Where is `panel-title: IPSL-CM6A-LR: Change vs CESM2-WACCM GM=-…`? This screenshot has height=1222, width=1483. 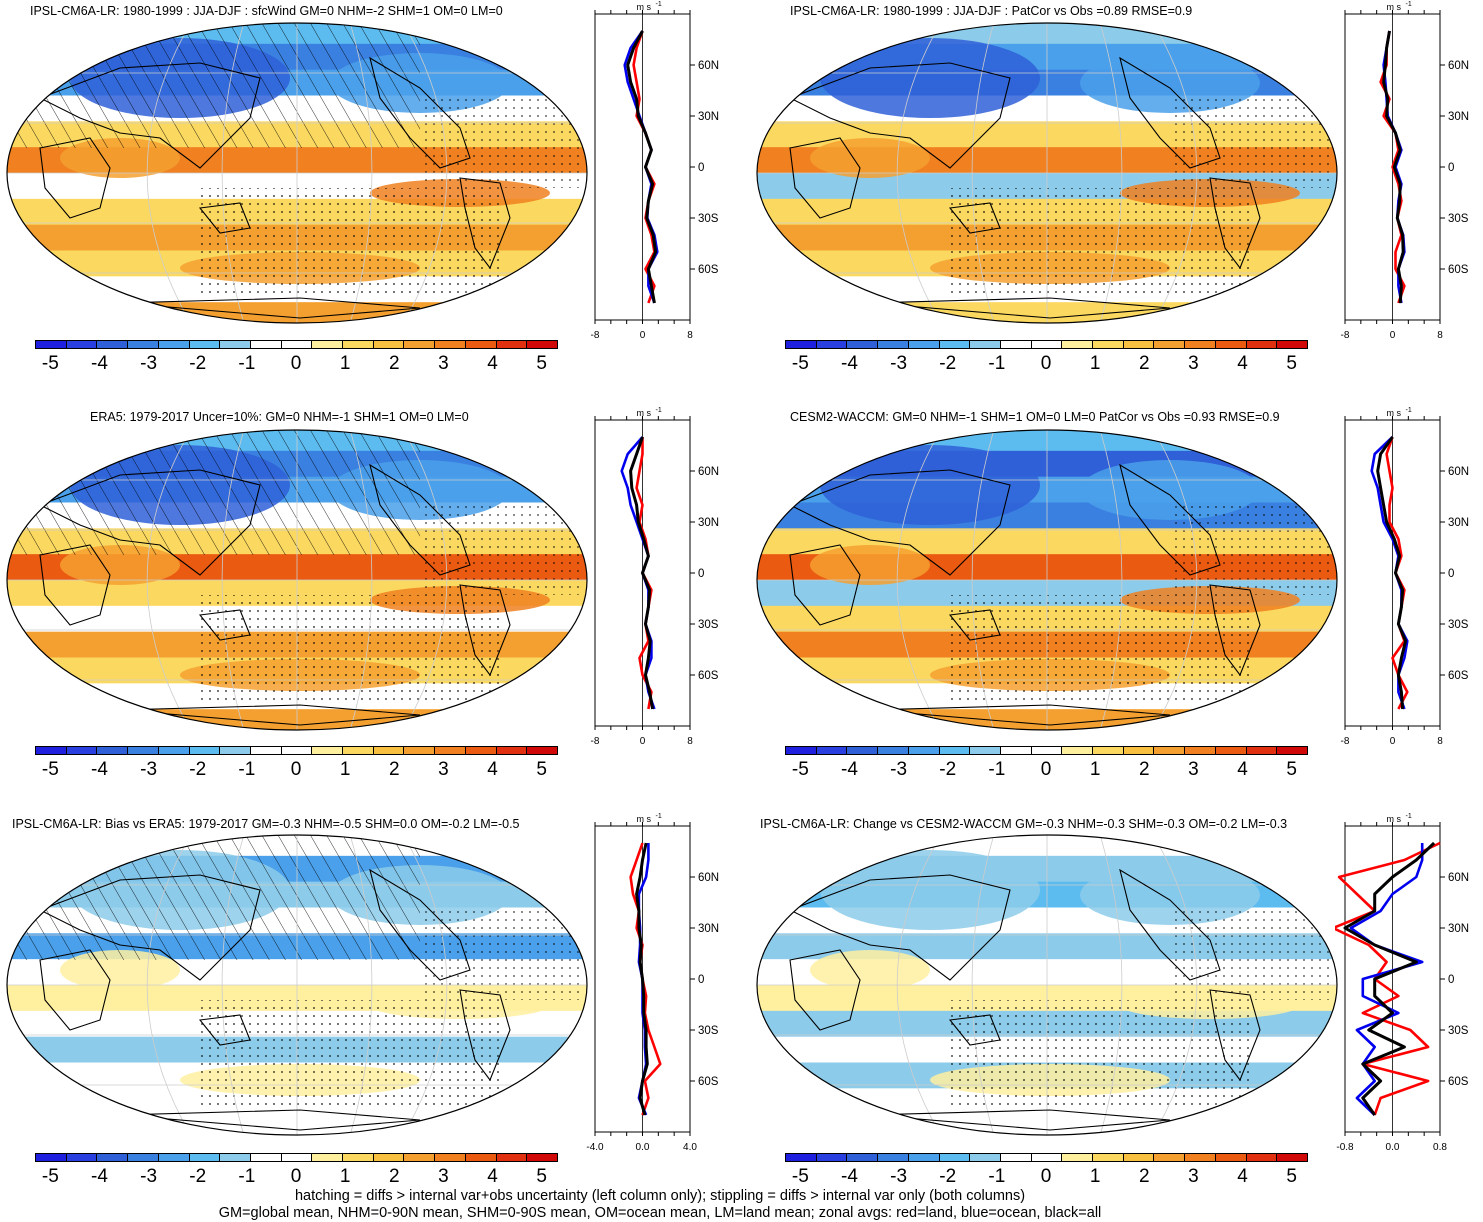 panel-title: IPSL-CM6A-LR: Change vs CESM2-WACCM GM=-… is located at coordinates (1024, 824).